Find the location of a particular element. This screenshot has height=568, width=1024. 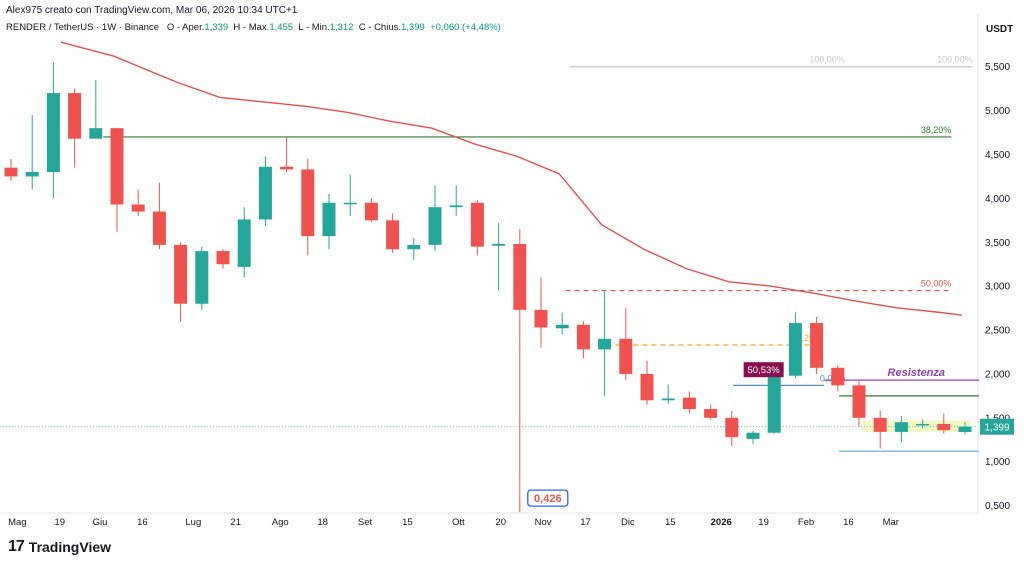

x-tick-label: Dic is located at coordinates (628, 522).